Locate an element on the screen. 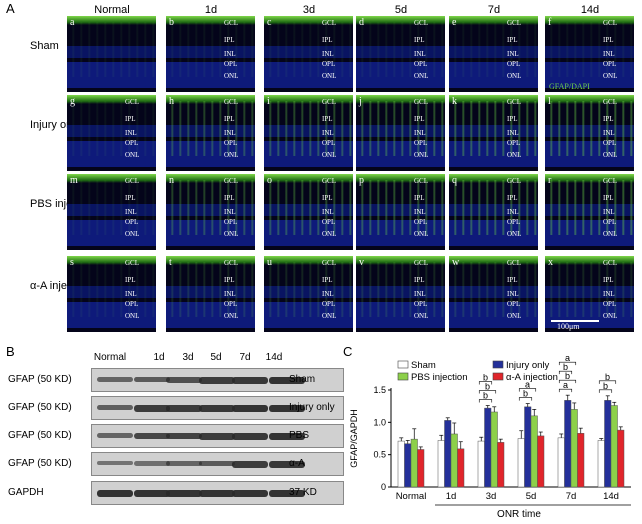  column-header-4: 7d is located at coordinates (494, 10).